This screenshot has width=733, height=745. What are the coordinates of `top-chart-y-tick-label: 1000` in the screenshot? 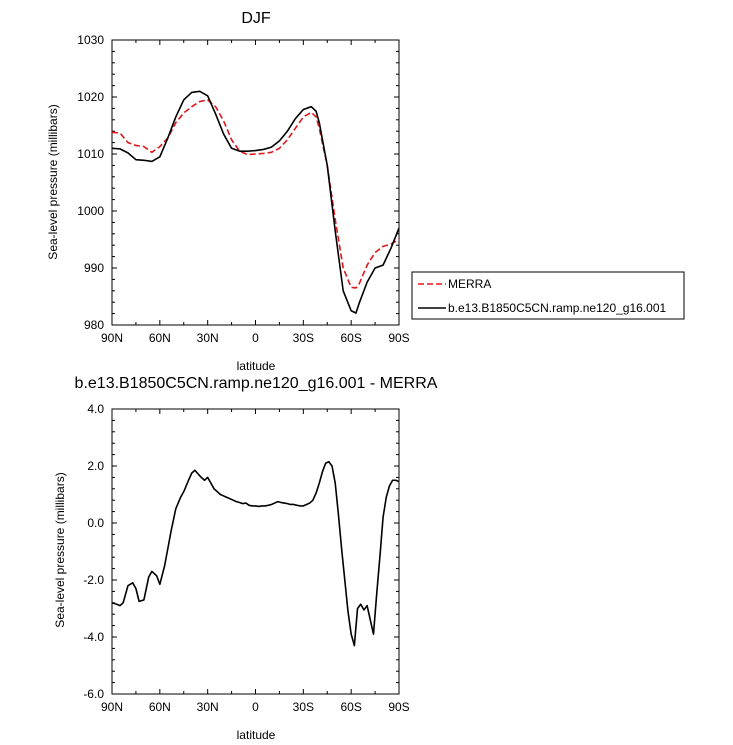 It's located at (90, 211).